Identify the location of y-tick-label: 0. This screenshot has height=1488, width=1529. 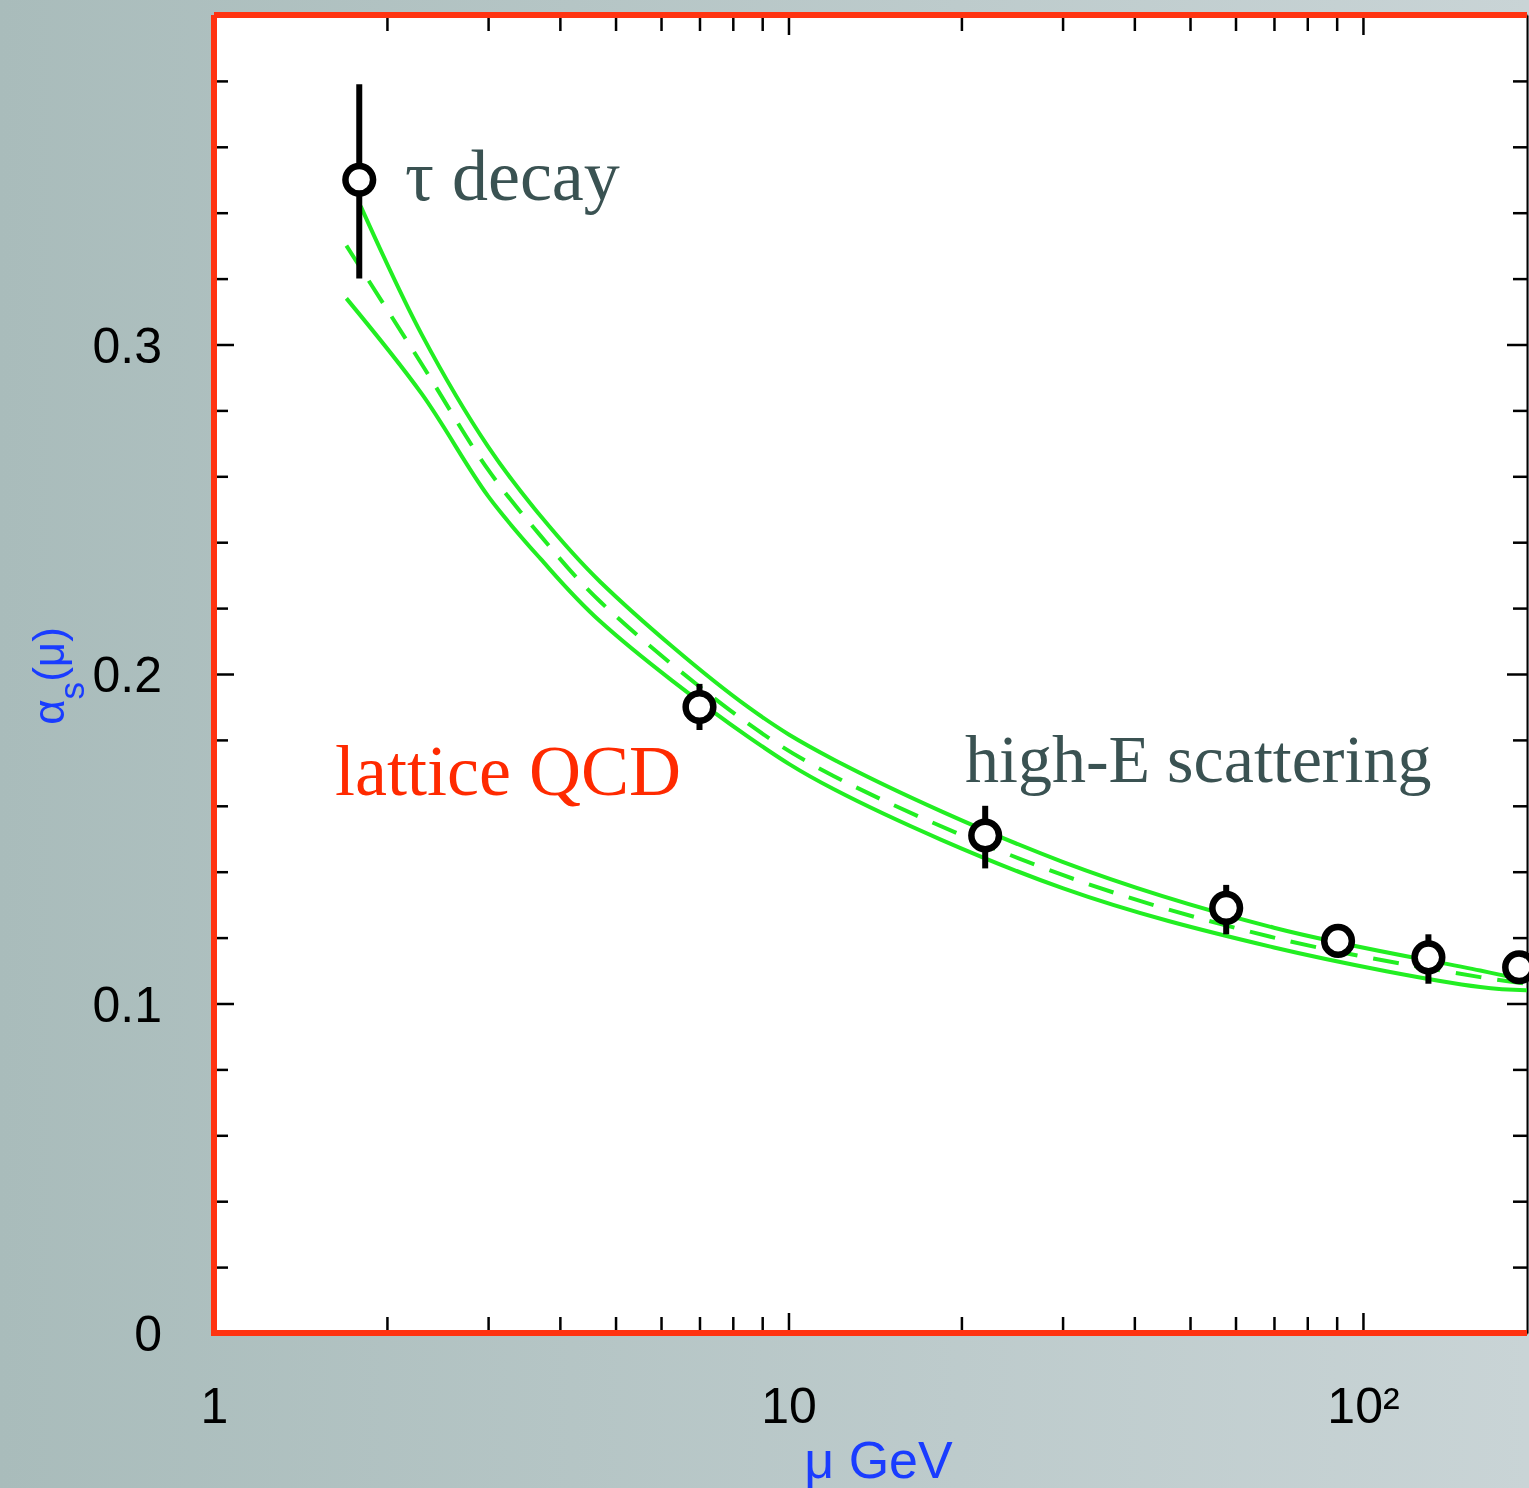
(148, 1334).